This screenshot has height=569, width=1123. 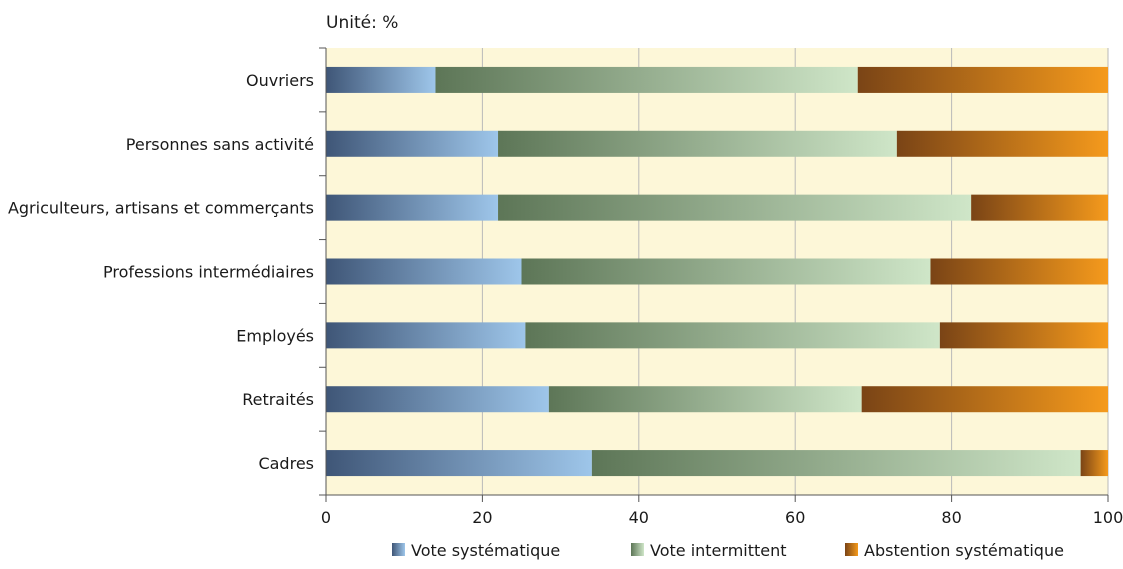 What do you see at coordinates (208, 272) in the screenshot?
I see `category-label: Professions intermédiaires` at bounding box center [208, 272].